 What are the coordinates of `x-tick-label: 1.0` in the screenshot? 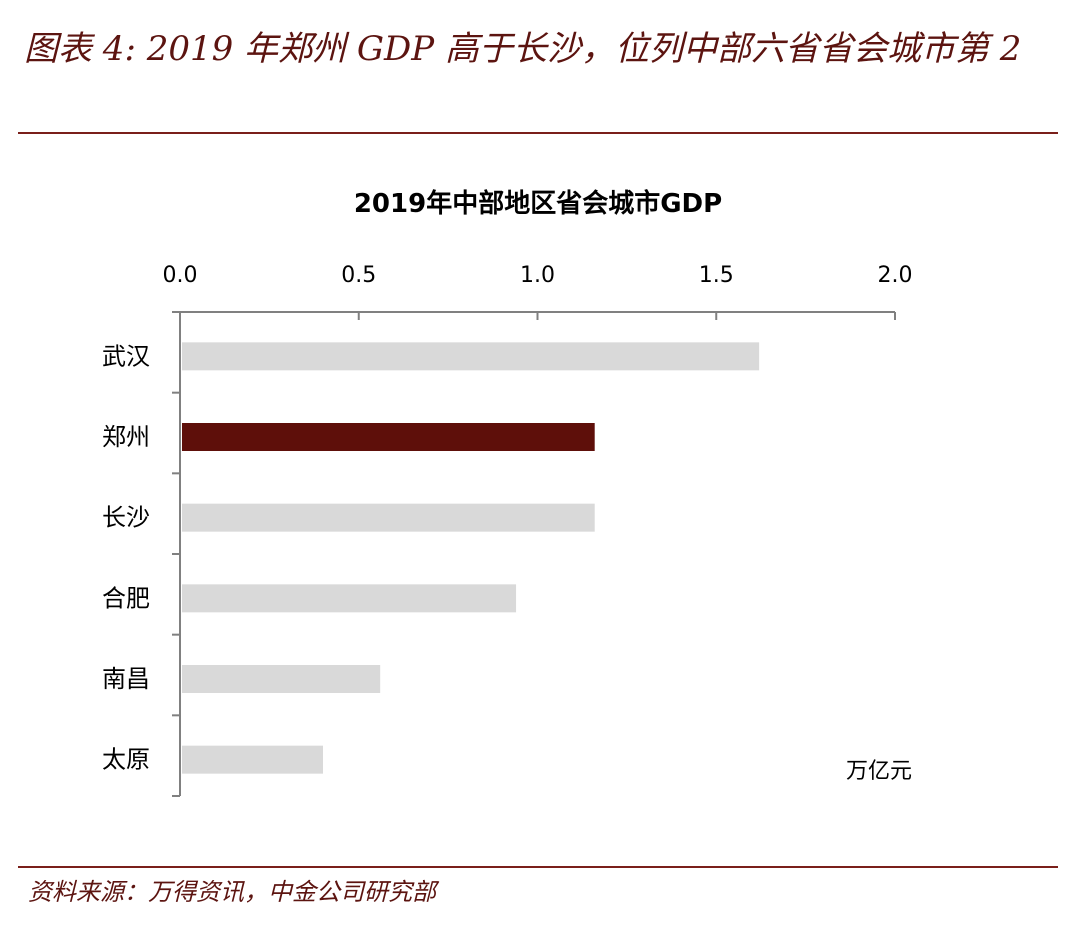 It's located at (537, 275).